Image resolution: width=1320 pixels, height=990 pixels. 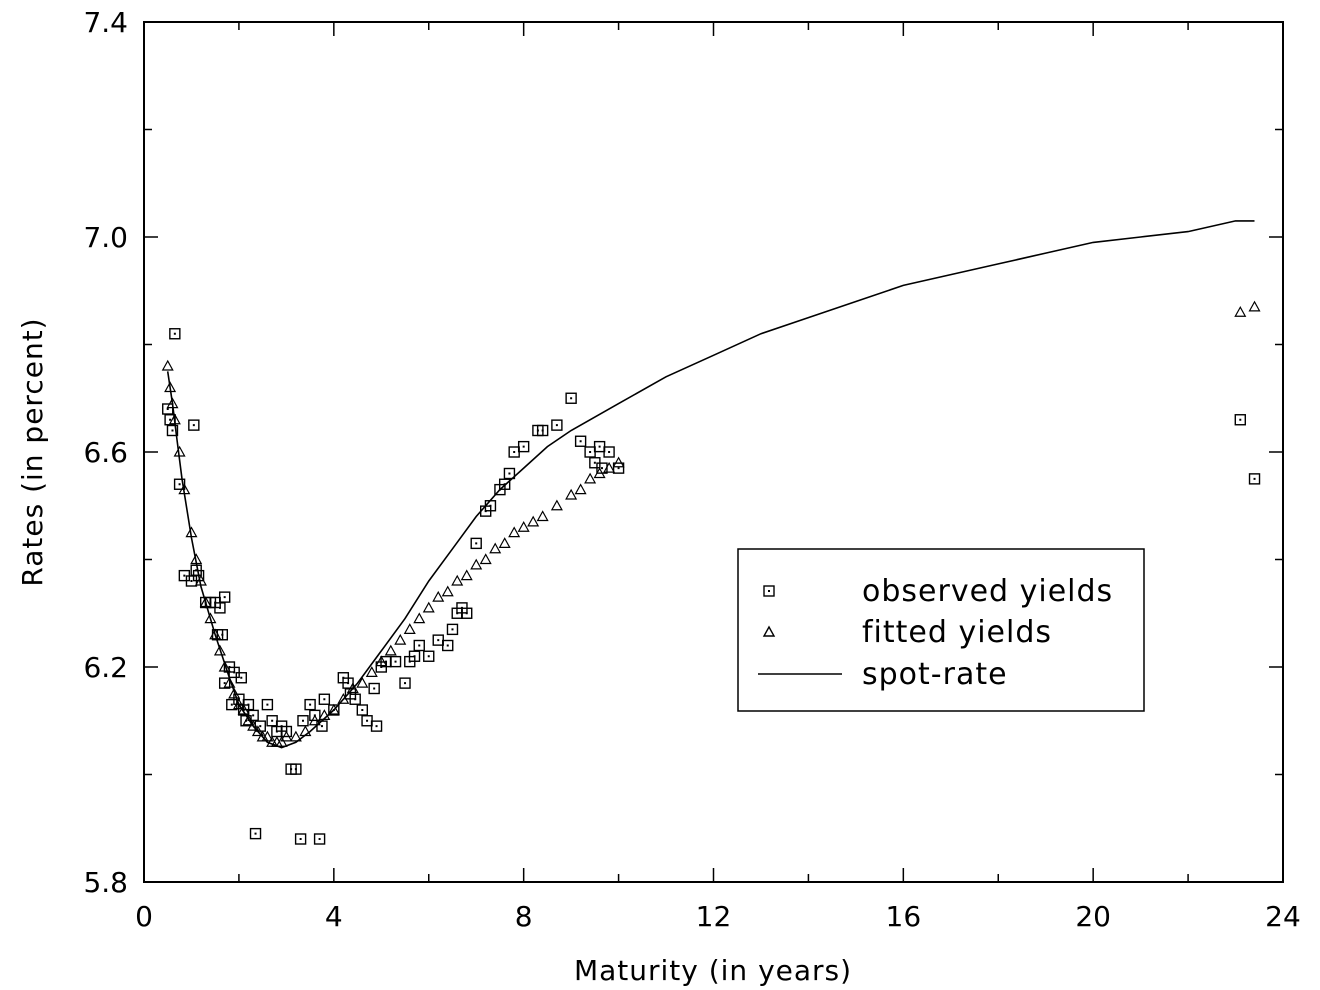 I want to click on legend-box, so click(x=941, y=630).